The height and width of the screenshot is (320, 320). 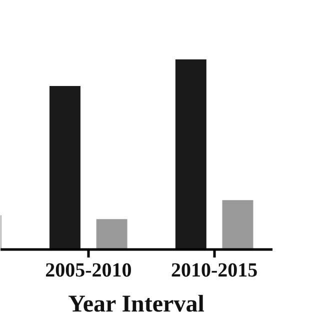 I want to click on x-tick-label: 2010-2015, so click(x=214, y=271).